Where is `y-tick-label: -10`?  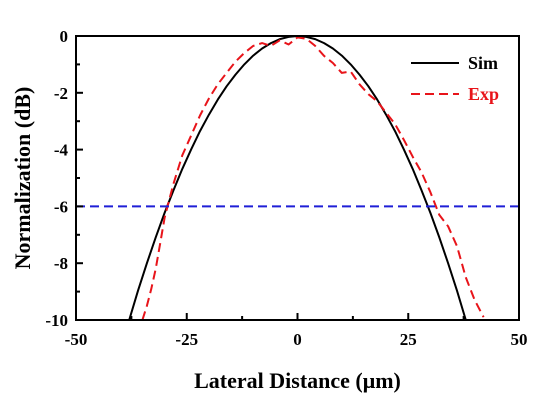
y-tick-label: -10 is located at coordinates (56, 320).